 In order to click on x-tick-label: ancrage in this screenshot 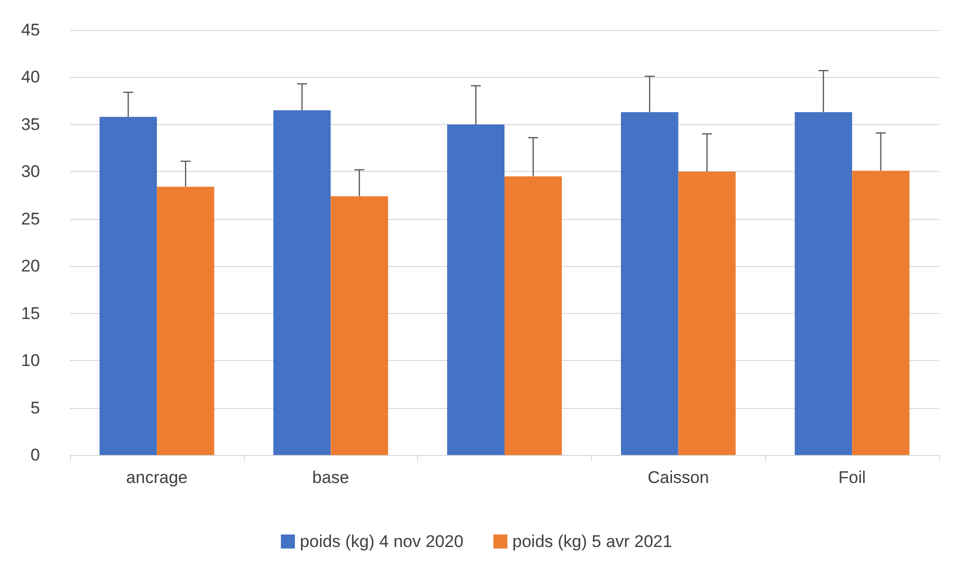, I will do `click(157, 477)`.